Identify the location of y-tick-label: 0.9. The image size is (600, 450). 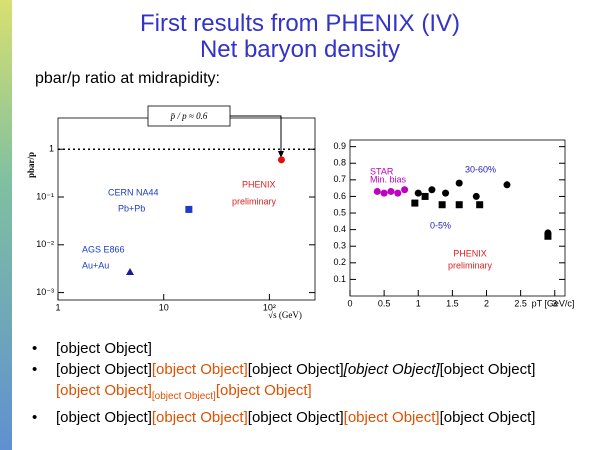
(339, 146).